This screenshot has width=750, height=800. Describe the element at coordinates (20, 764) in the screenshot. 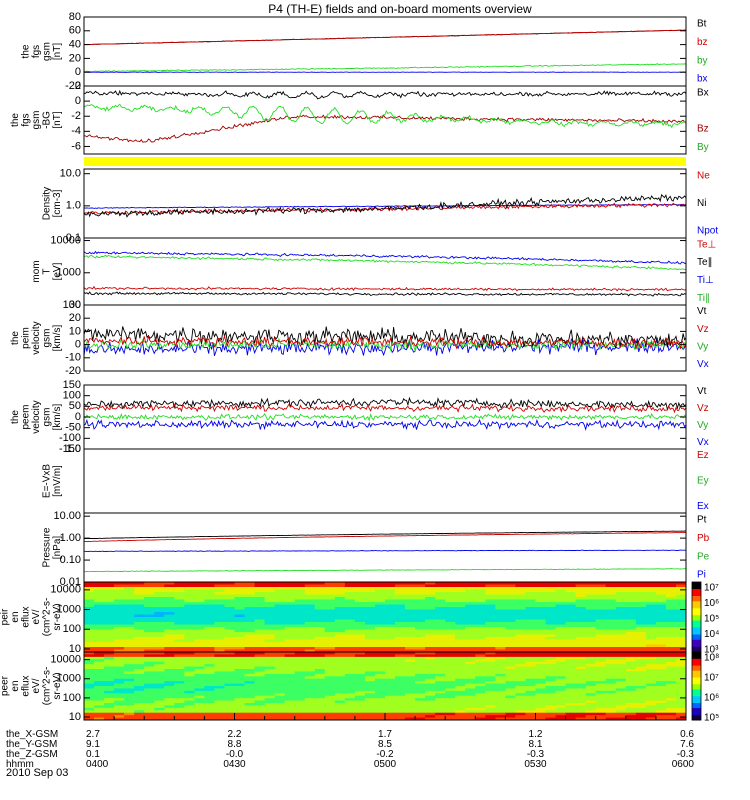

I see `ephemeris-row-label: hhmm` at that location.